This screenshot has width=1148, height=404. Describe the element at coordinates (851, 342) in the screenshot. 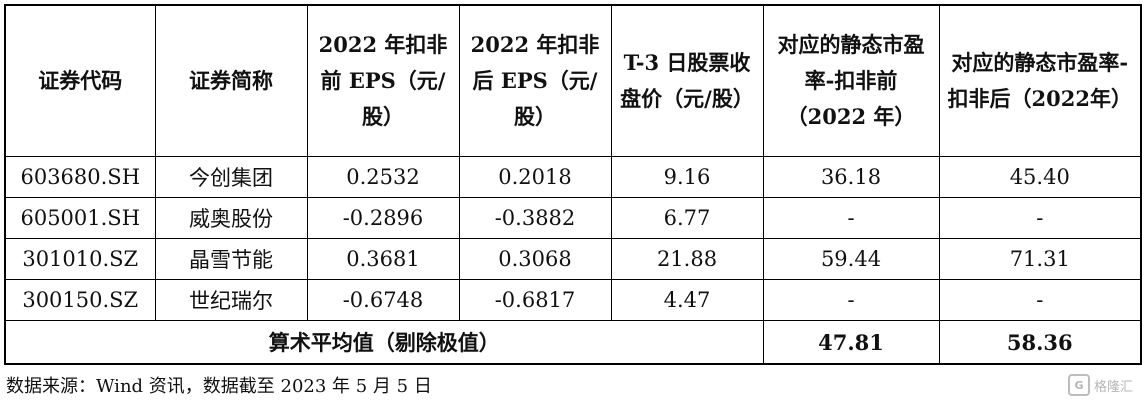

I see `average-pe-before: 47.81` at that location.